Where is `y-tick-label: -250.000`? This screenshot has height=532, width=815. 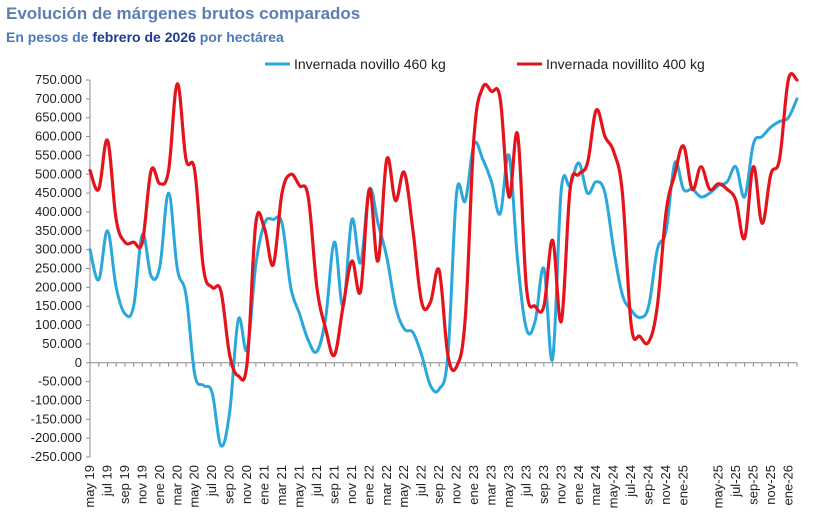
y-tick-label: -250.000 is located at coordinates (56, 456).